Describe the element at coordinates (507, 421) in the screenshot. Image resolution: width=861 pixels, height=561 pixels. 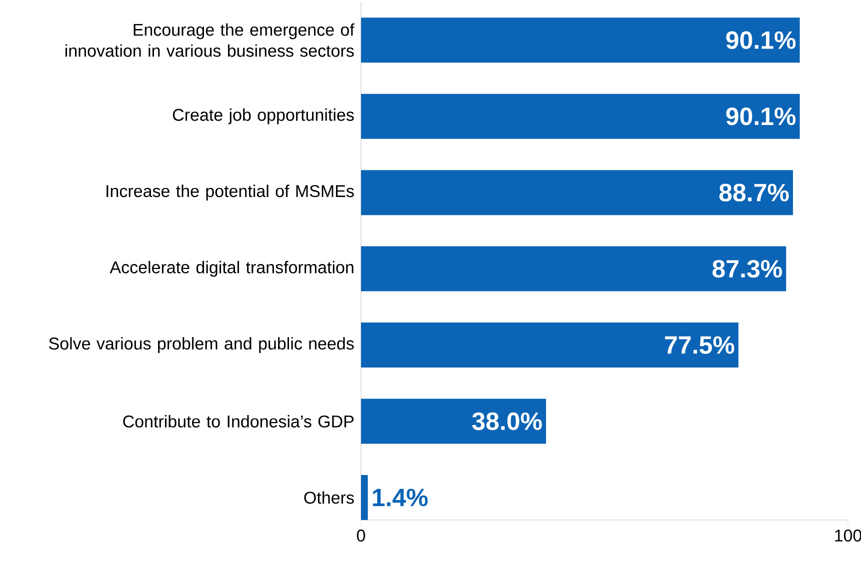
I see `data-label: 38.0%` at that location.